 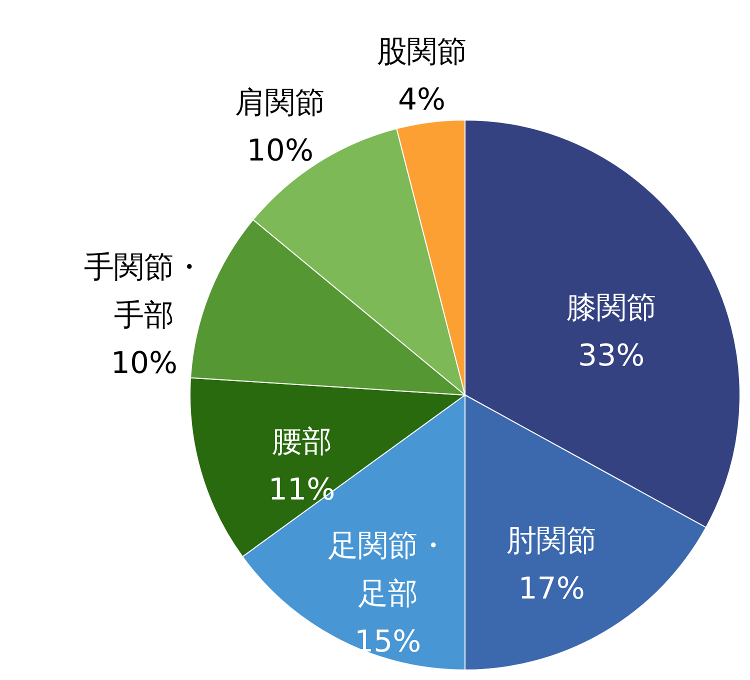 I want to click on data-label: 17%, so click(x=551, y=588).